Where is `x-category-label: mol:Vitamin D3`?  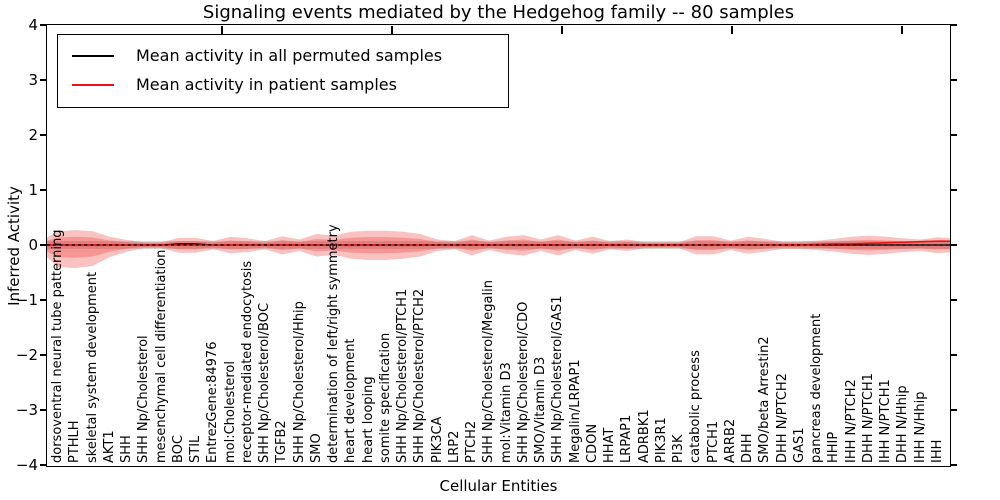
x-category-label: mol:Vitamin D3 is located at coordinates (506, 412).